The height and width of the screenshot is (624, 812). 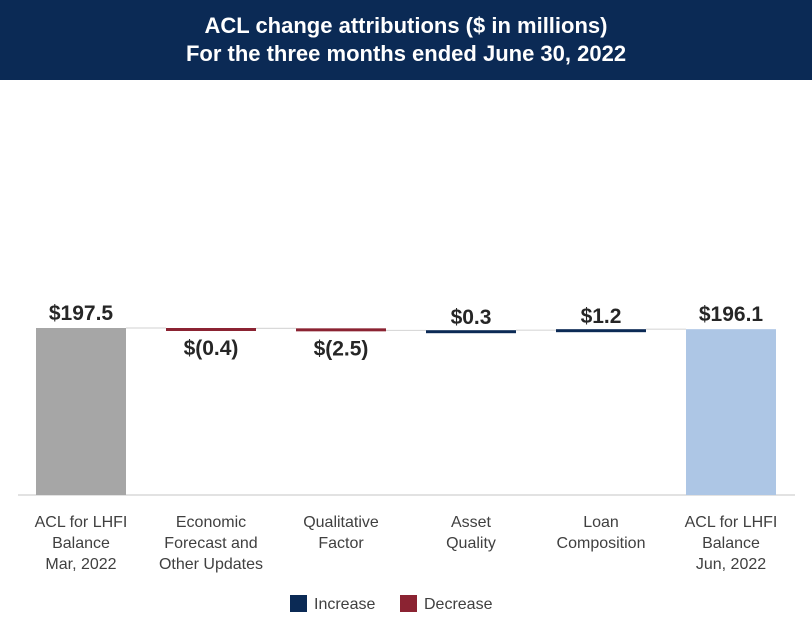 What do you see at coordinates (731, 314) in the screenshot?
I see `data-label: $196.1` at bounding box center [731, 314].